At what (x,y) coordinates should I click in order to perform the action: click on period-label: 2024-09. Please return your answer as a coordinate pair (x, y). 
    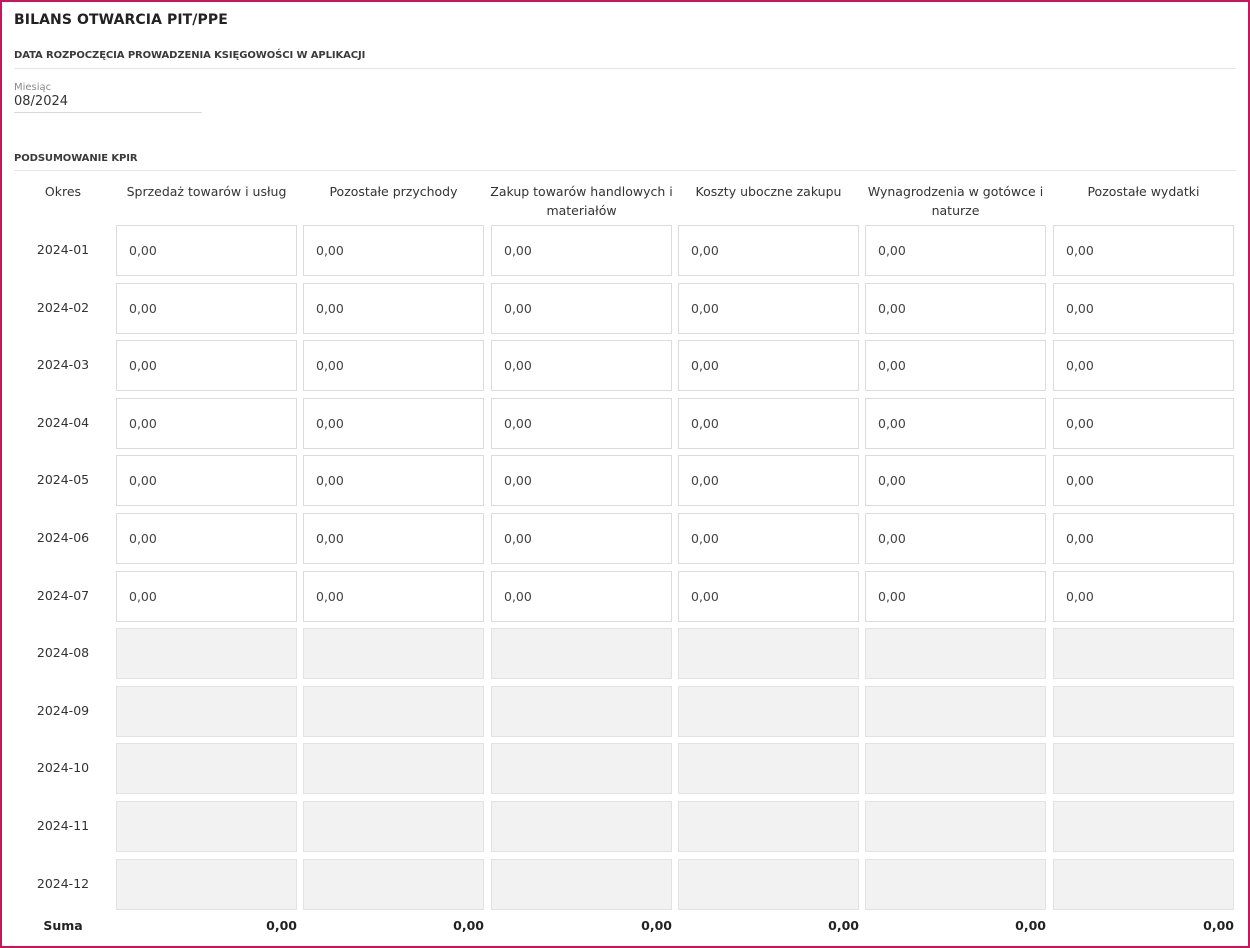
    Looking at the image, I should click on (63, 710).